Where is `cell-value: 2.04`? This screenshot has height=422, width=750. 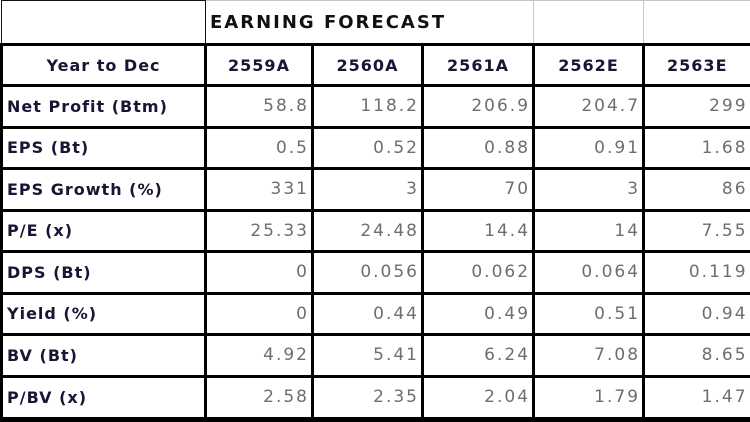 cell-value: 2.04 is located at coordinates (478, 398).